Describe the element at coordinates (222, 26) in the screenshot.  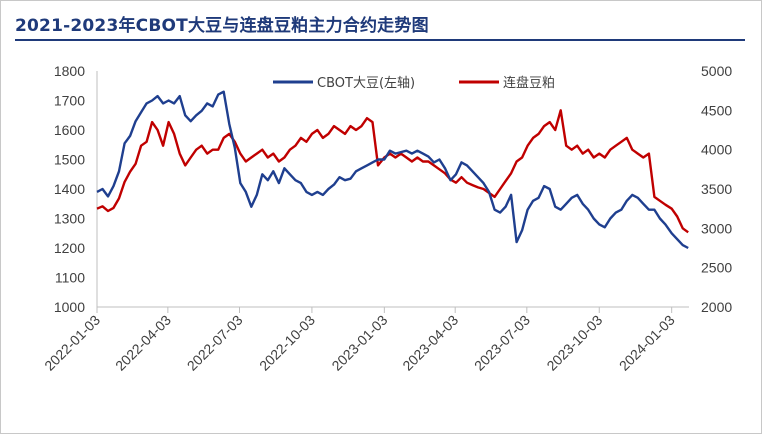
I see `chart-title: 2021-2023年CBOT大豆与连盘豆粕主力合约走势图` at that location.